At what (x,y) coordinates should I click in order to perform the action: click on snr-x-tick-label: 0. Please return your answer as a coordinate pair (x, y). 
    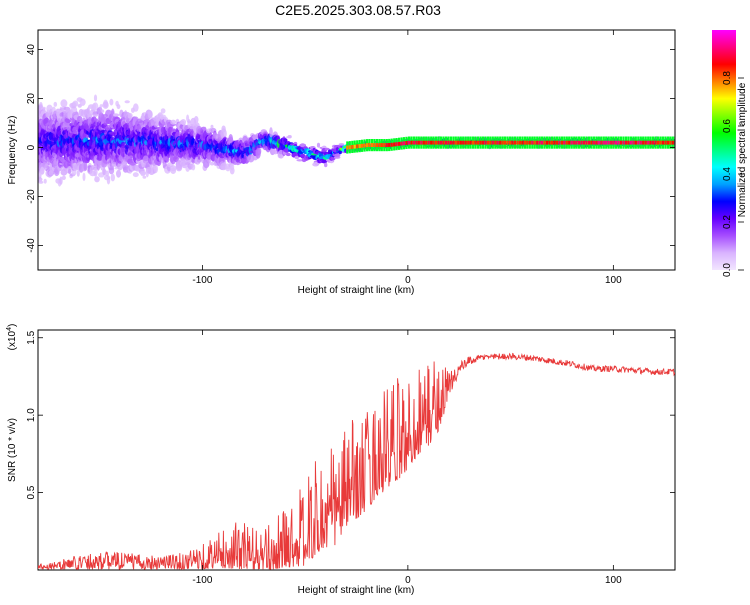
    Looking at the image, I should click on (408, 580).